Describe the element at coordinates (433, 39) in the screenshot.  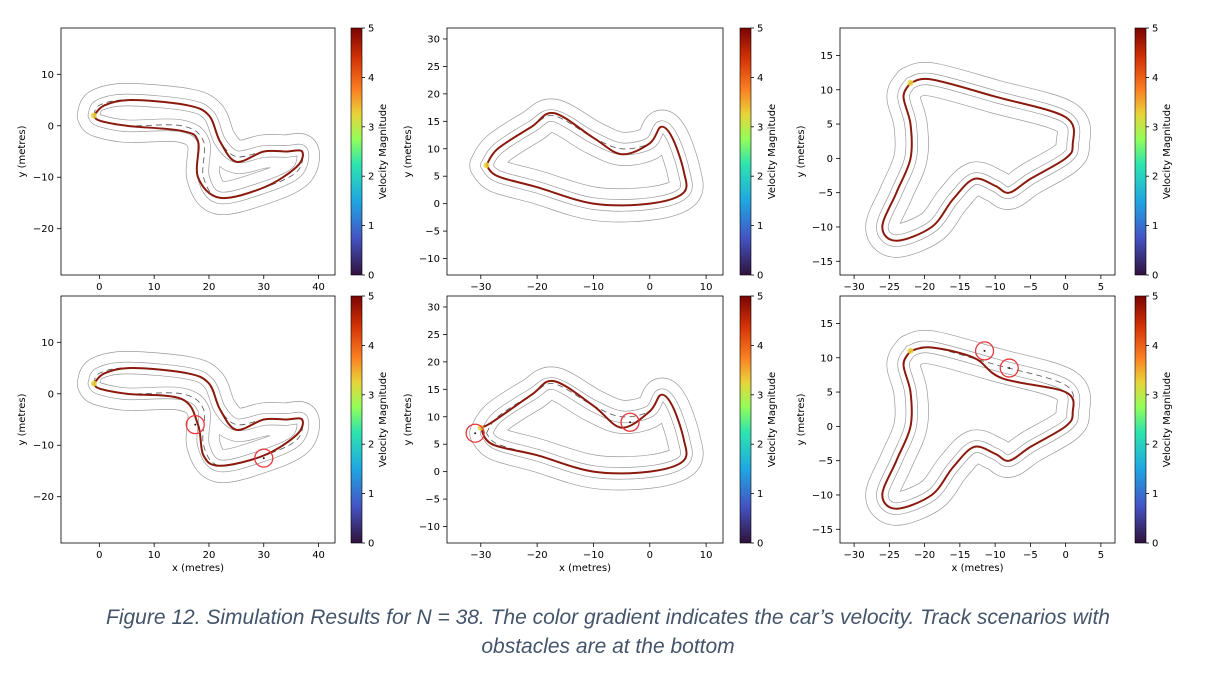
I see `y-tick-label: 30` at that location.